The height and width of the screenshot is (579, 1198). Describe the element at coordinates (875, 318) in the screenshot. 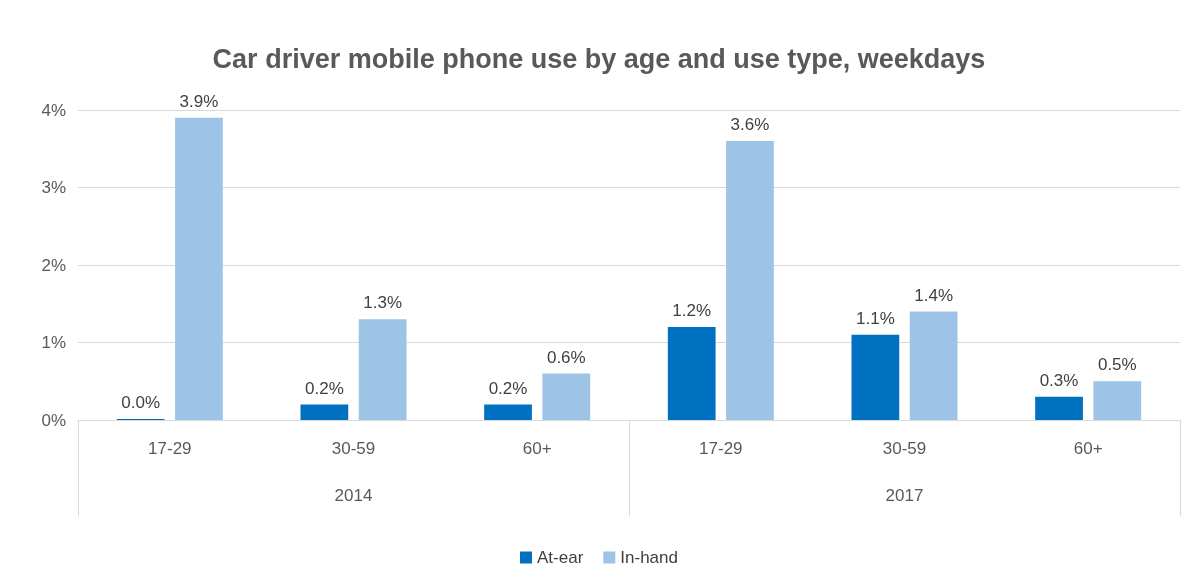

I see `data-label: 1.1%` at that location.